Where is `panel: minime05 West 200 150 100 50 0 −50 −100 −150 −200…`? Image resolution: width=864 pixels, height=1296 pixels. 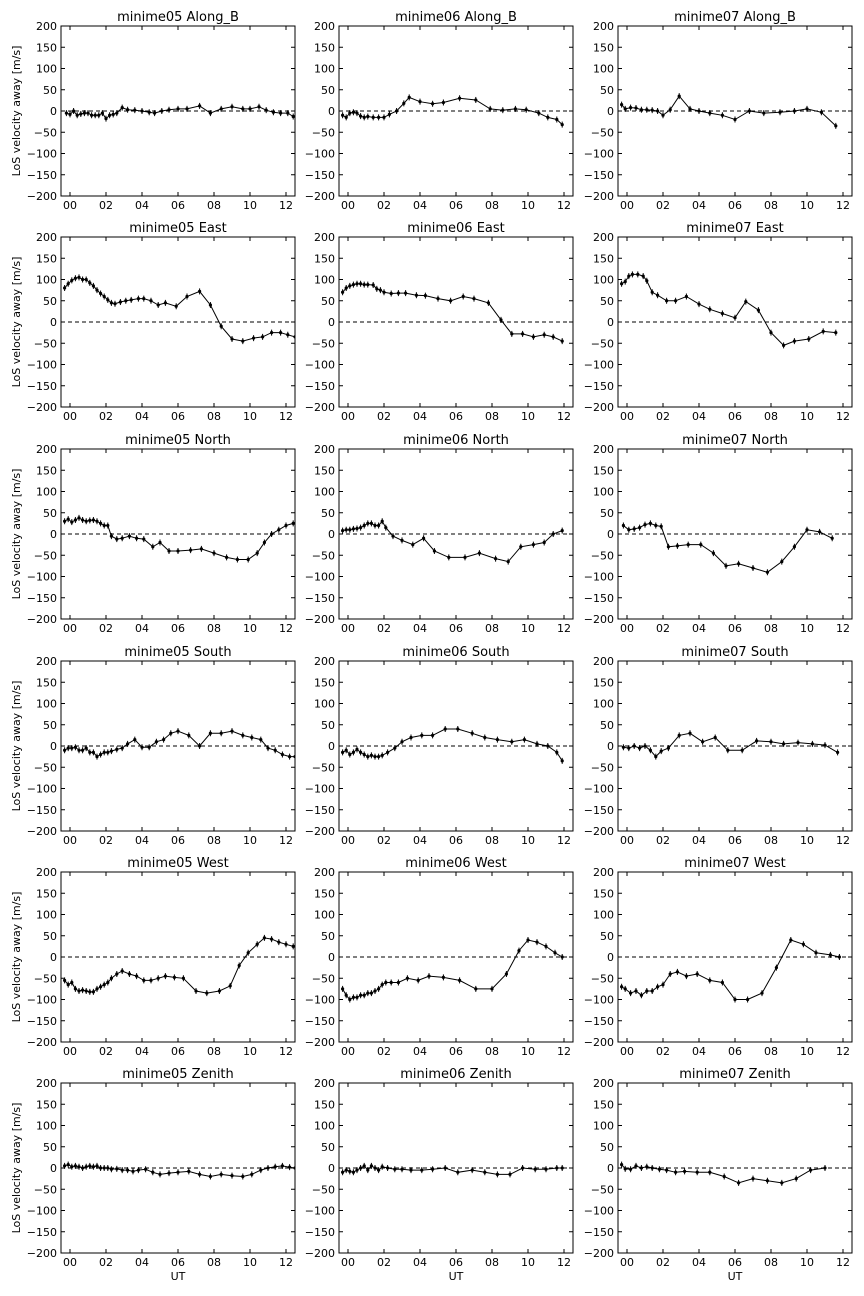 panel: minime05 West 200 150 100 50 0 −50 −100 −150 −200… is located at coordinates (153, 957).